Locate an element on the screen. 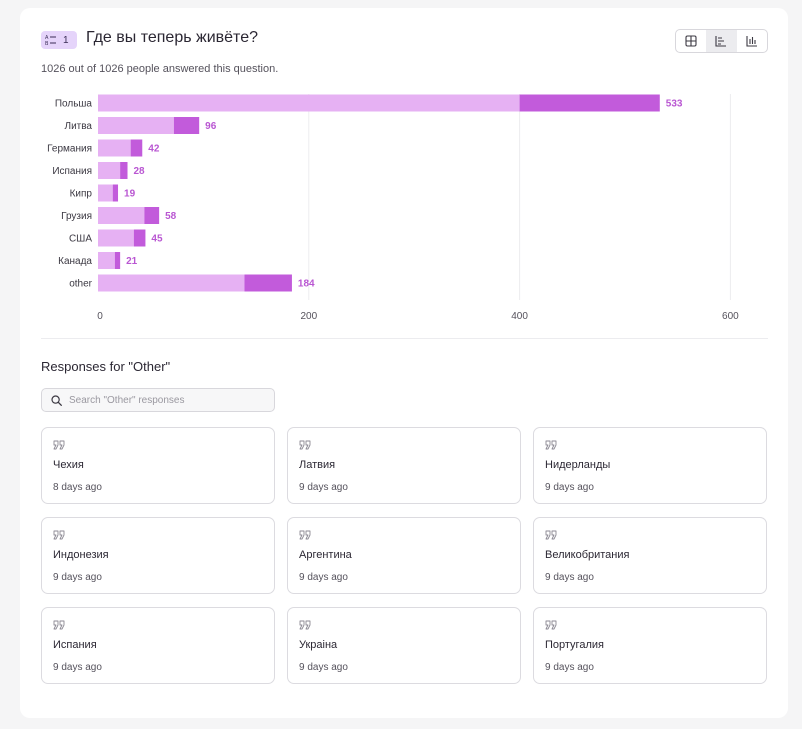  search-input is located at coordinates (164, 400).